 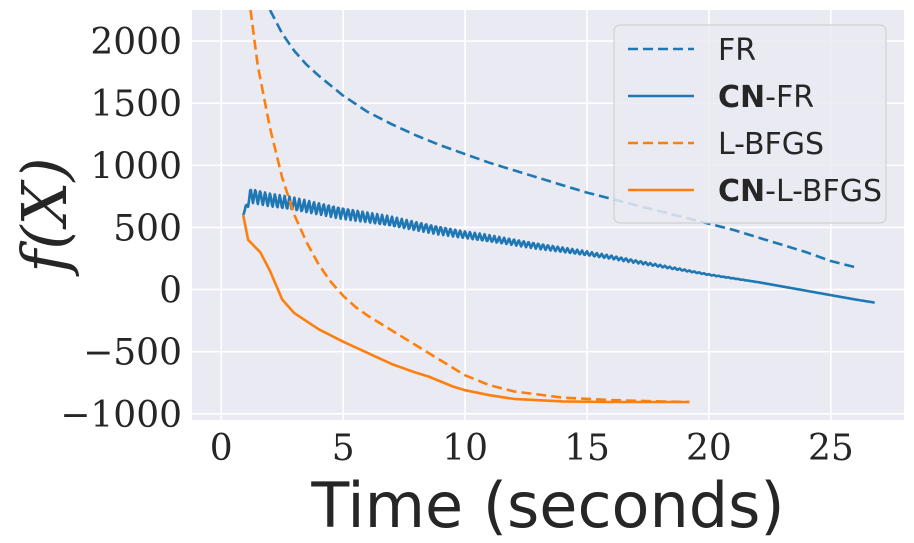 I want to click on x-tick-label: 5, so click(x=343, y=448).